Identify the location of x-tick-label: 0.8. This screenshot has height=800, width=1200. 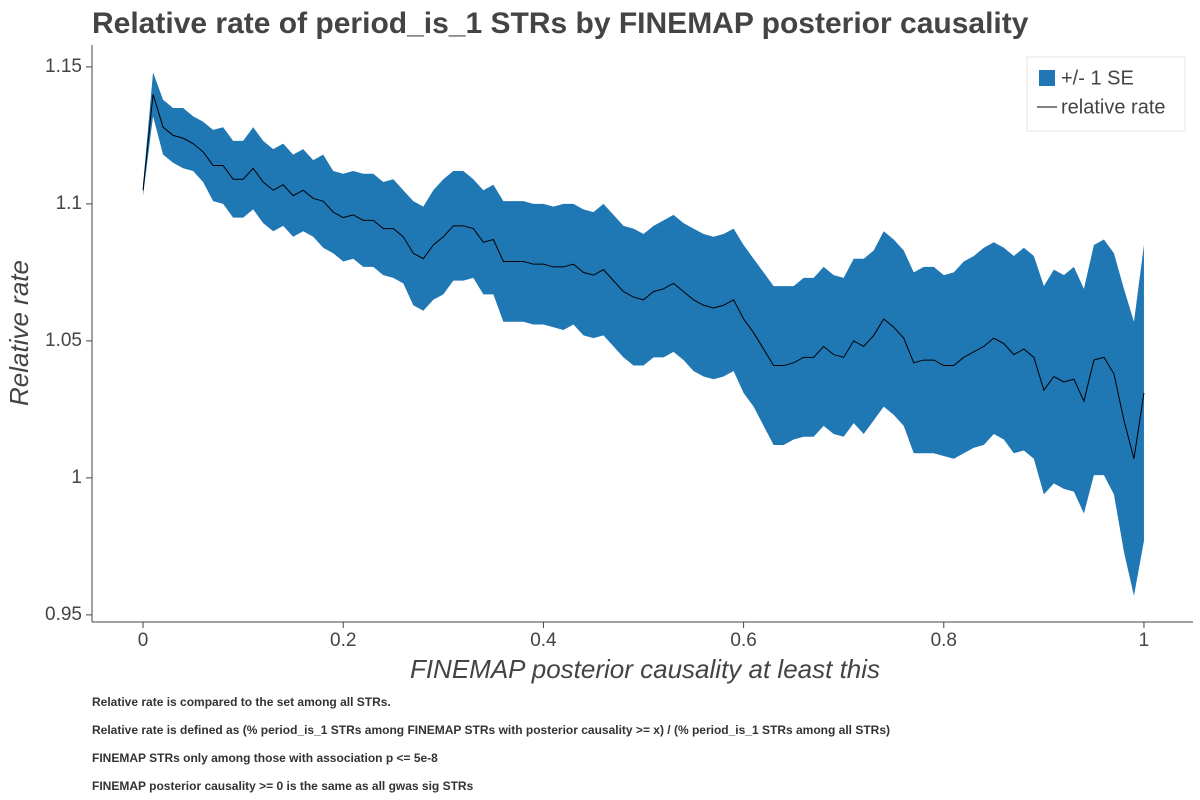
(944, 640).